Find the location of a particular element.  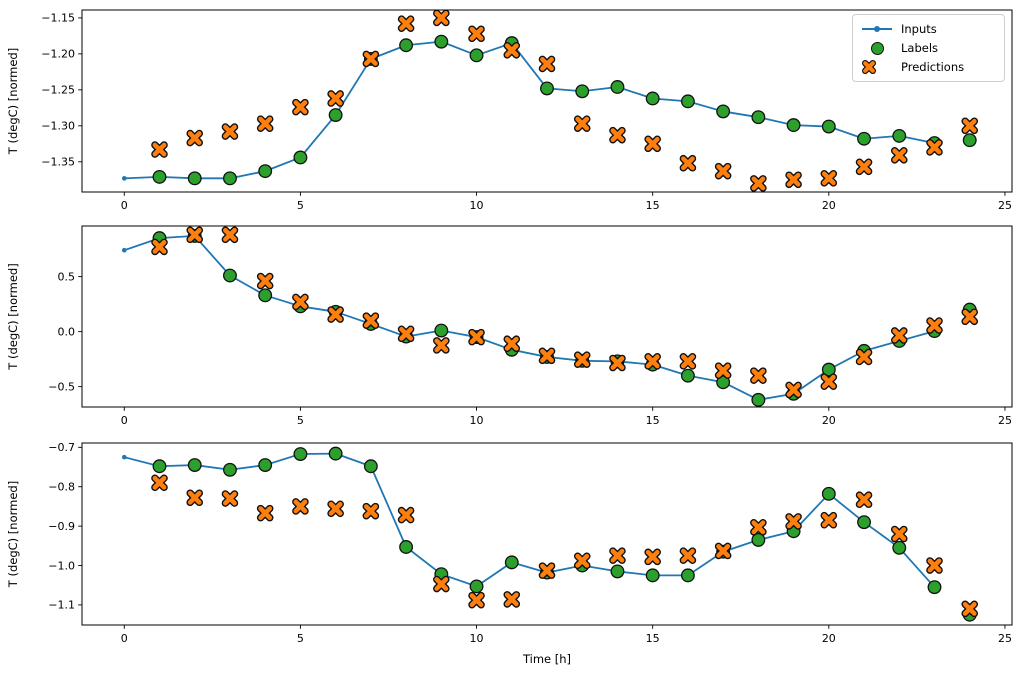

legend-label-predictions: Predictions is located at coordinates (933, 66).